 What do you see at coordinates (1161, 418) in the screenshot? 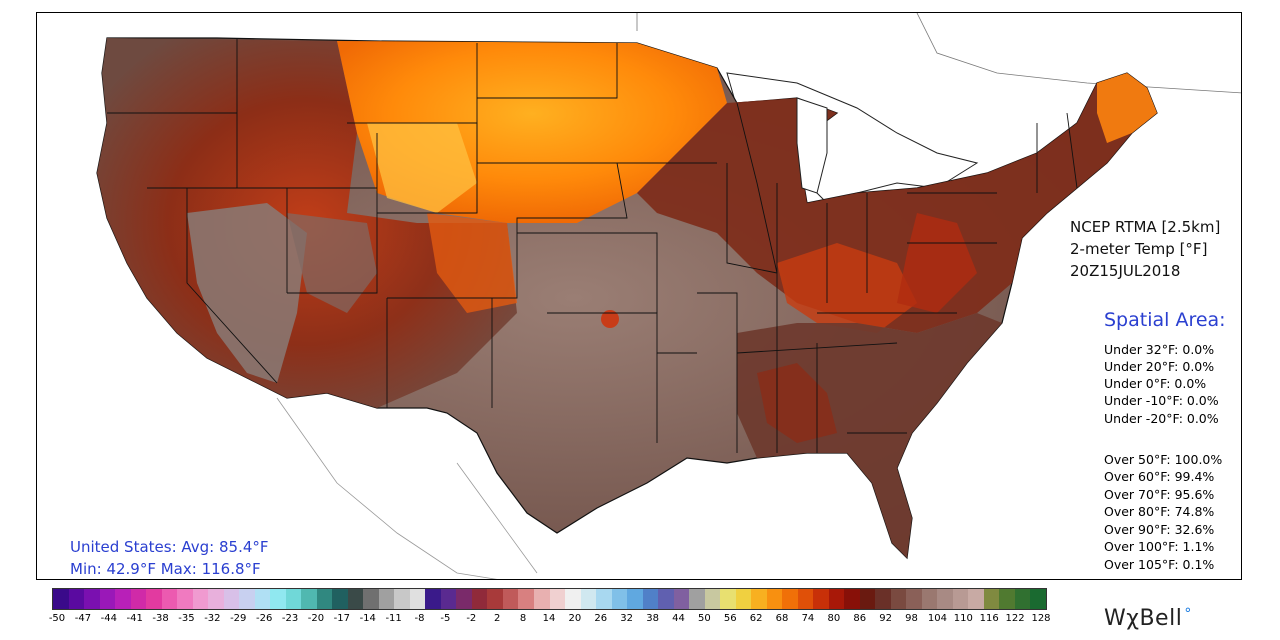
I see `stat-under-minus20: Under -20°F: 0.0%` at bounding box center [1161, 418].